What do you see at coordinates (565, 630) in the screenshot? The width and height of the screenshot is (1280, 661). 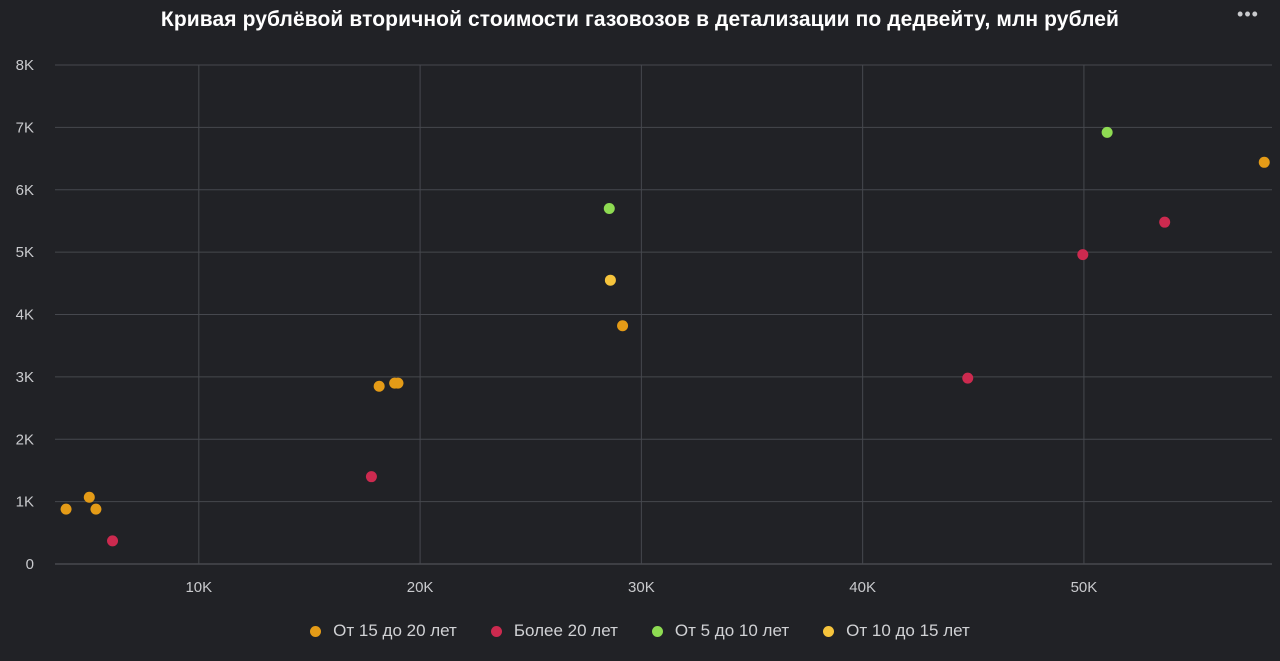 I see `legend-label: Более 20 лет` at bounding box center [565, 630].